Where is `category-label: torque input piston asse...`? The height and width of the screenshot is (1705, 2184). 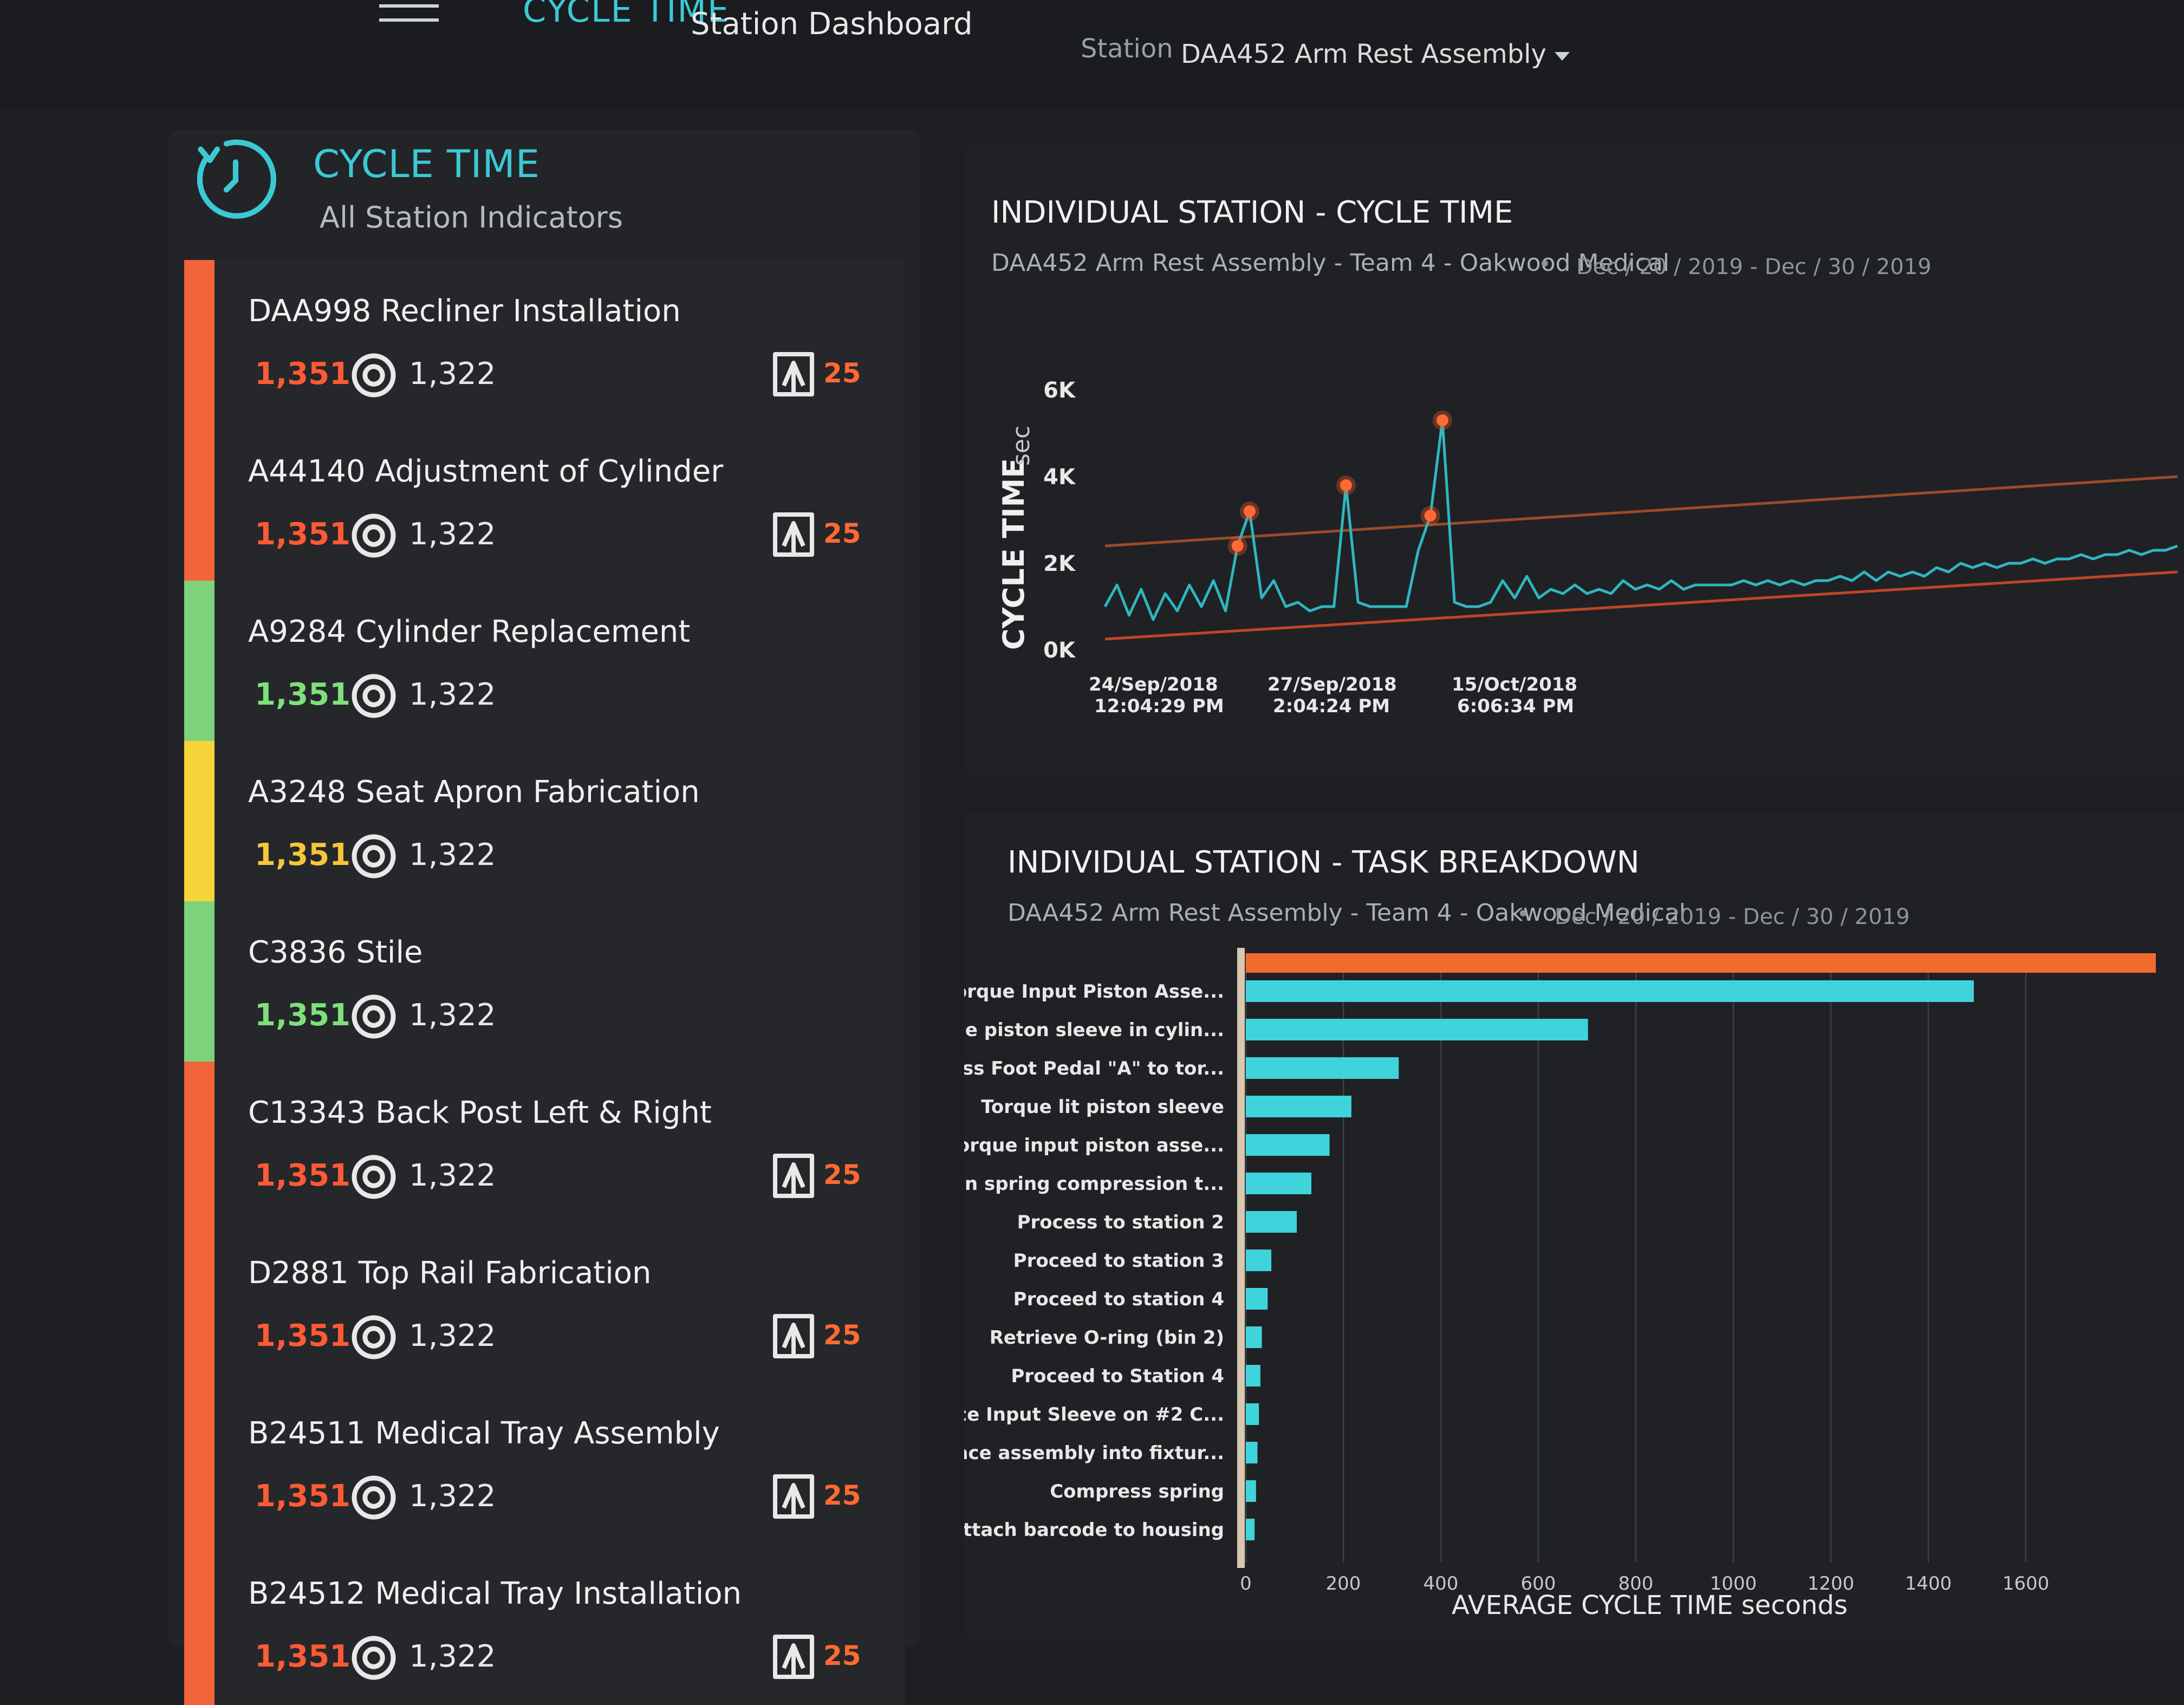
category-label: torque input piston asse... is located at coordinates (1094, 1145).